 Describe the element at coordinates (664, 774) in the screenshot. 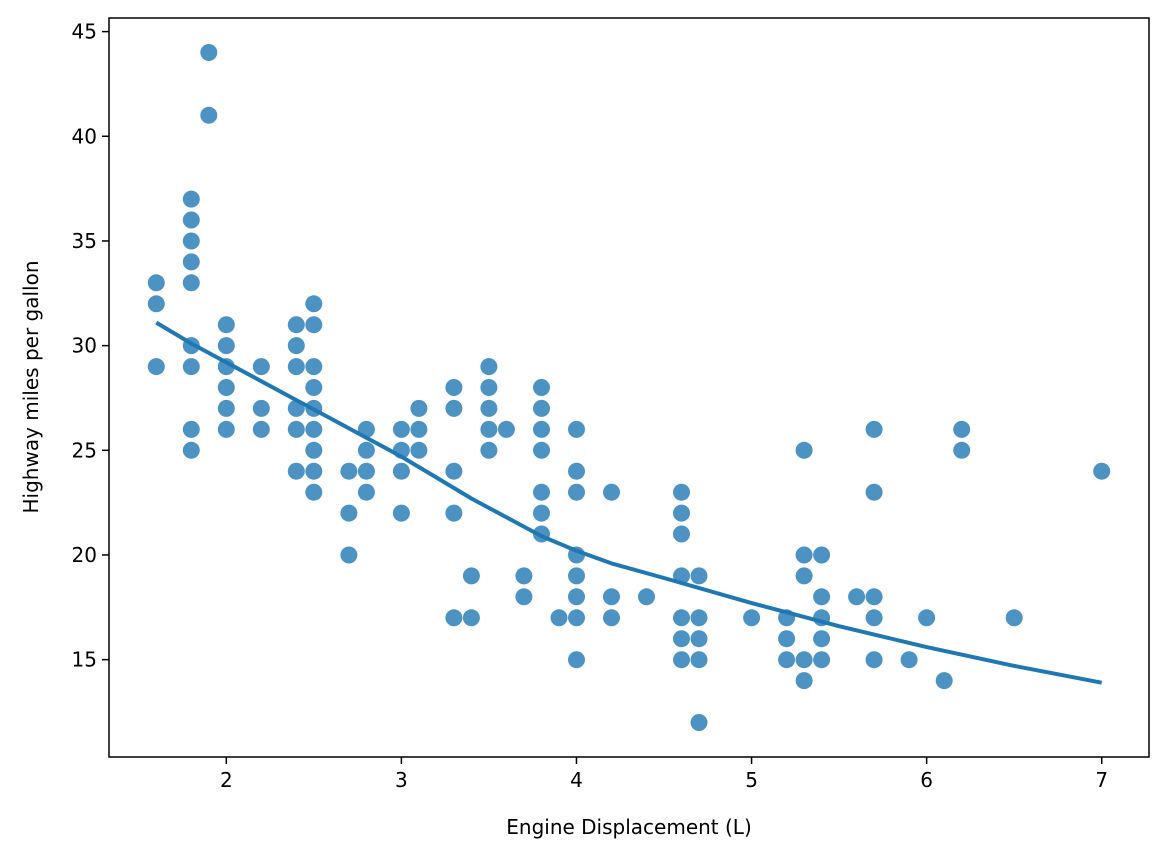

I see `x-axis: 2 3 4 5 6 7` at that location.